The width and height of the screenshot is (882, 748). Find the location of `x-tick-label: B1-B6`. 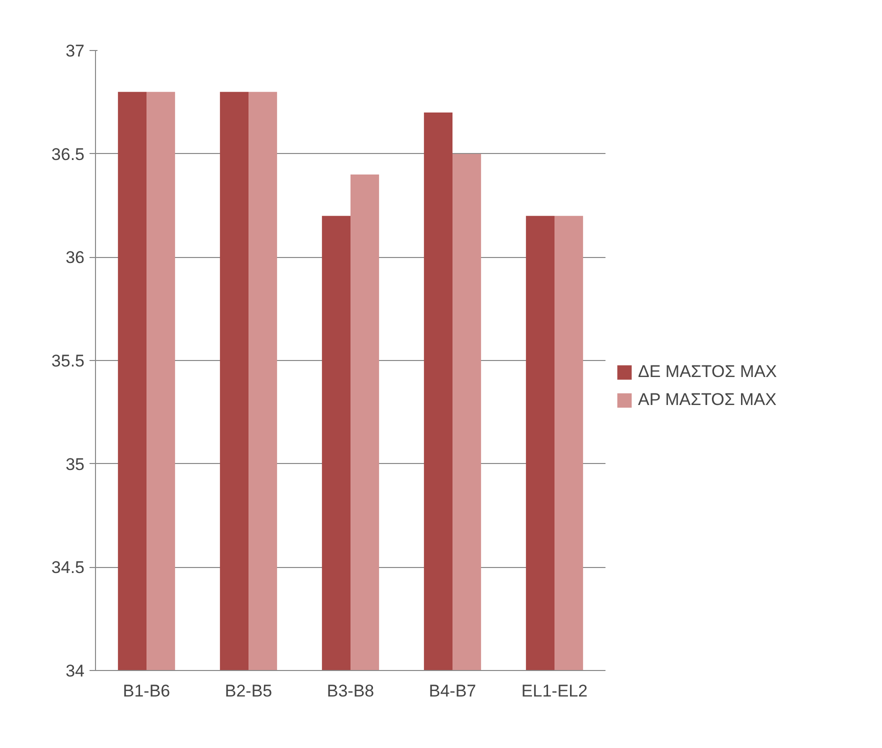

x-tick-label: B1-B6 is located at coordinates (146, 691).